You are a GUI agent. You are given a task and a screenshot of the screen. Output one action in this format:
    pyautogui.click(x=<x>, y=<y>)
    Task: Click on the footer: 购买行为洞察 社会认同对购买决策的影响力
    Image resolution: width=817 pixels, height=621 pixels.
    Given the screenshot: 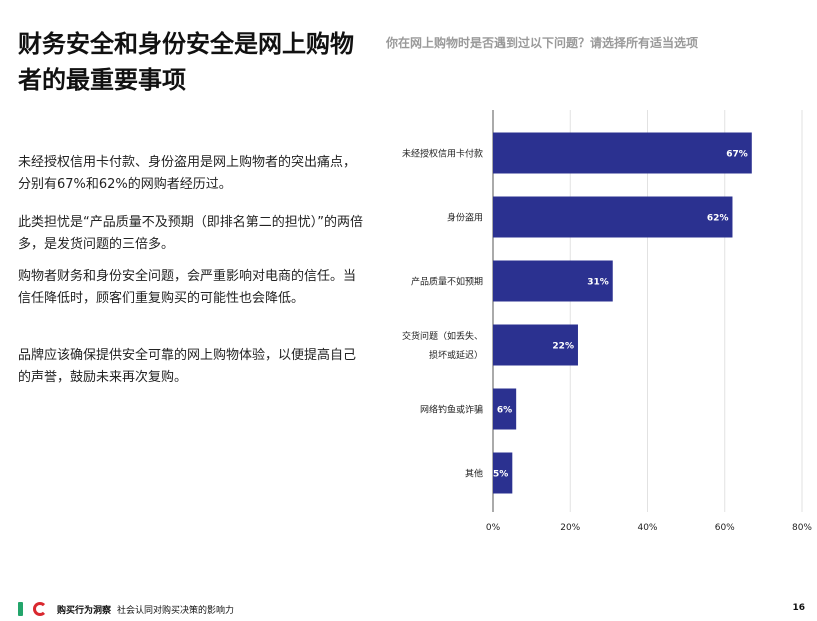 What is the action you would take?
    pyautogui.click(x=126, y=609)
    